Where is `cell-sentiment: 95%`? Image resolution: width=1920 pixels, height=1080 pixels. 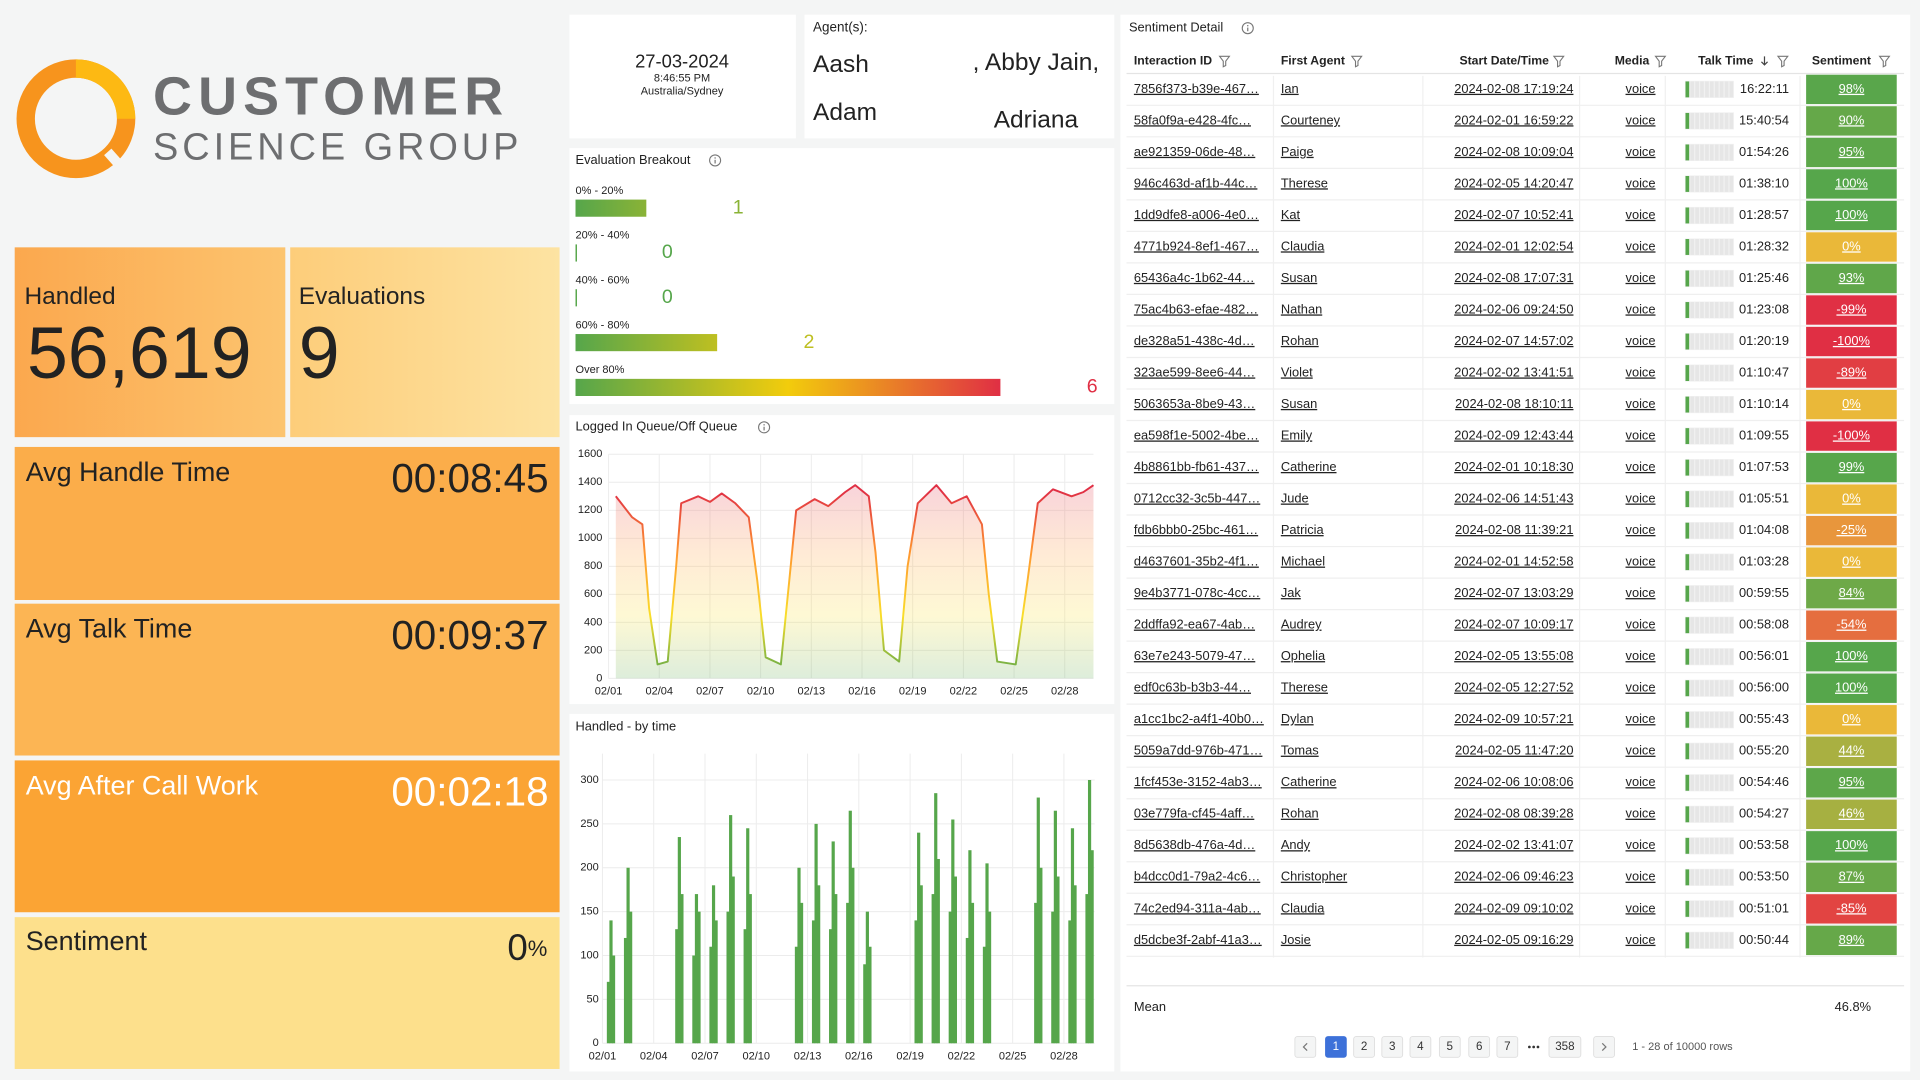
cell-sentiment: 95% is located at coordinates (1852, 781).